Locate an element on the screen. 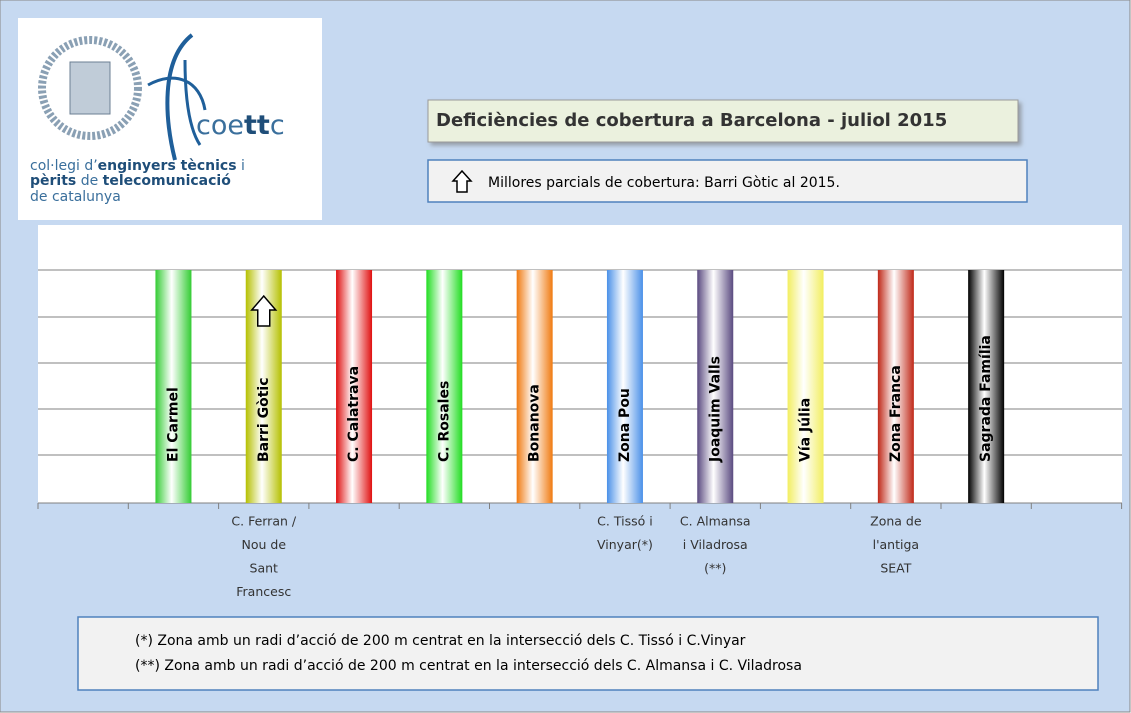  legend-arrow is located at coordinates (462, 181).